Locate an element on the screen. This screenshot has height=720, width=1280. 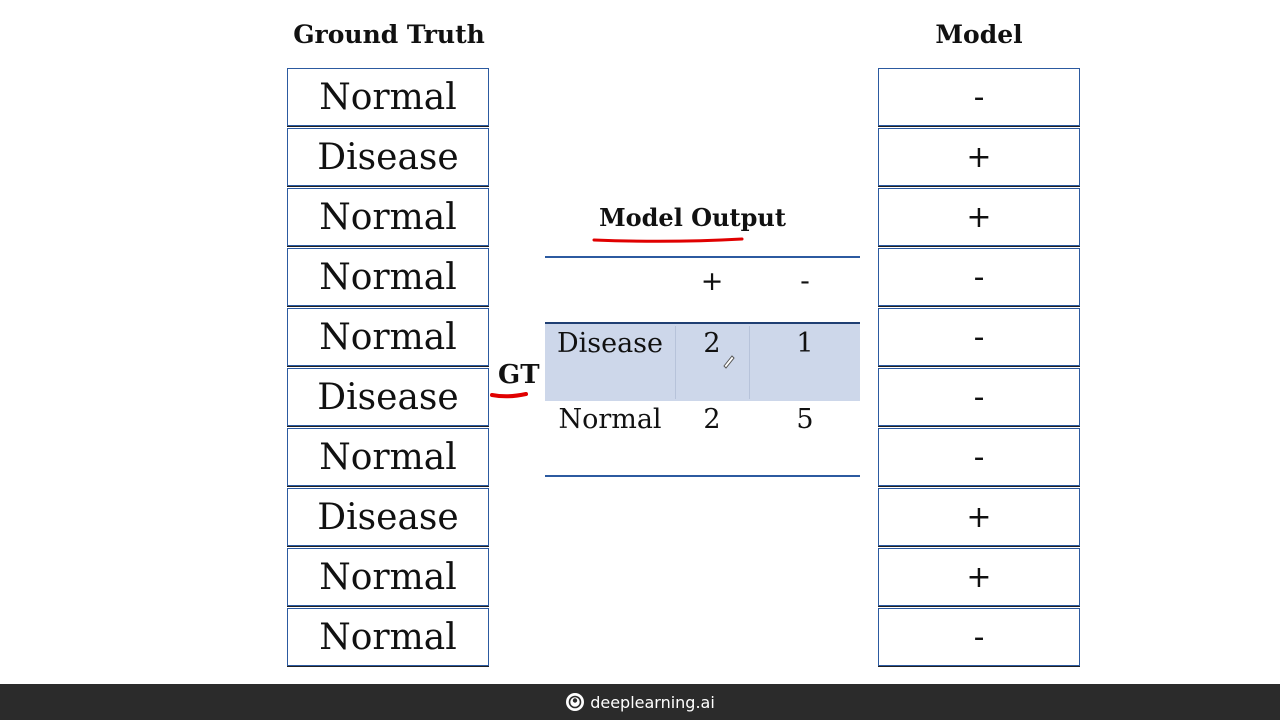
column-header-positive: + is located at coordinates (712, 281).